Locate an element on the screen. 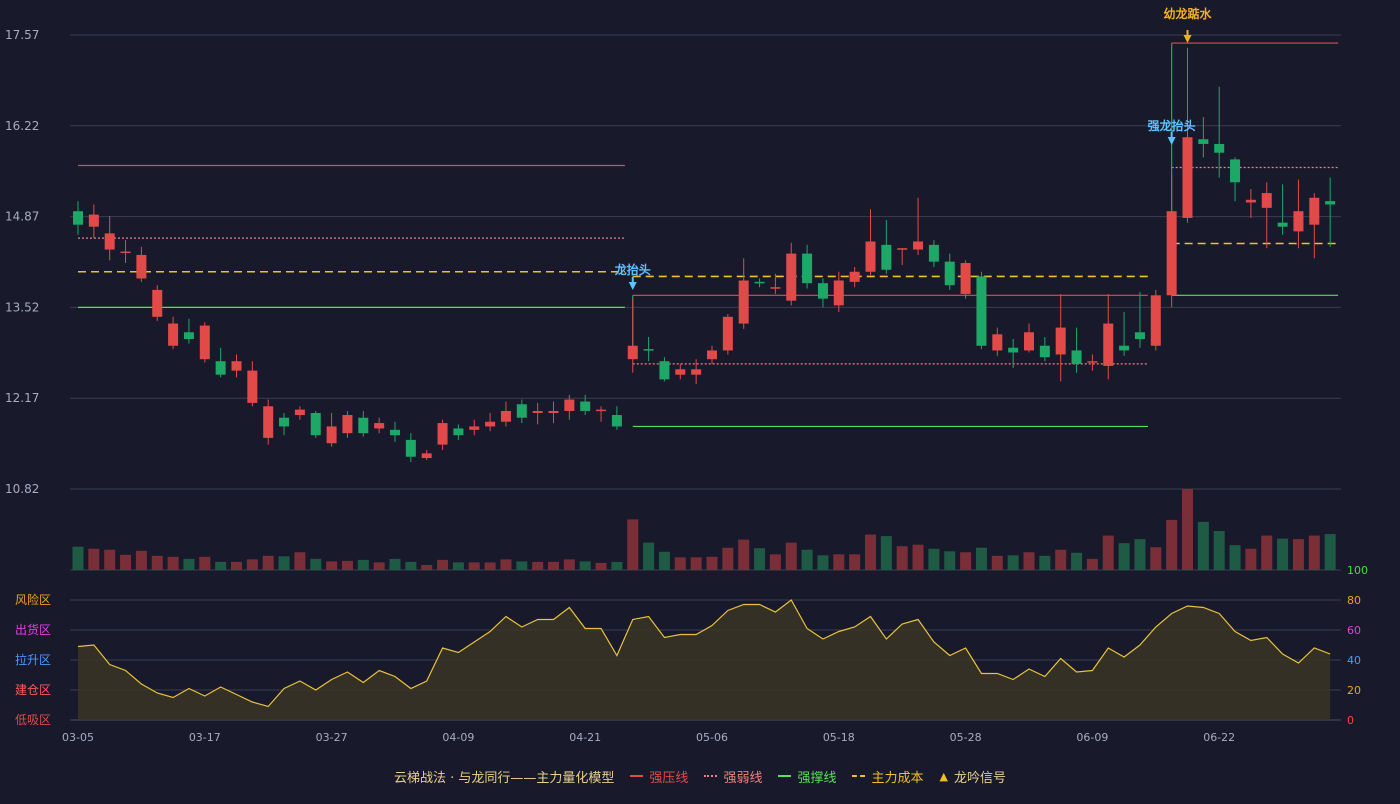 The height and width of the screenshot is (804, 1400). x-tick-label: 05-06 is located at coordinates (712, 737).